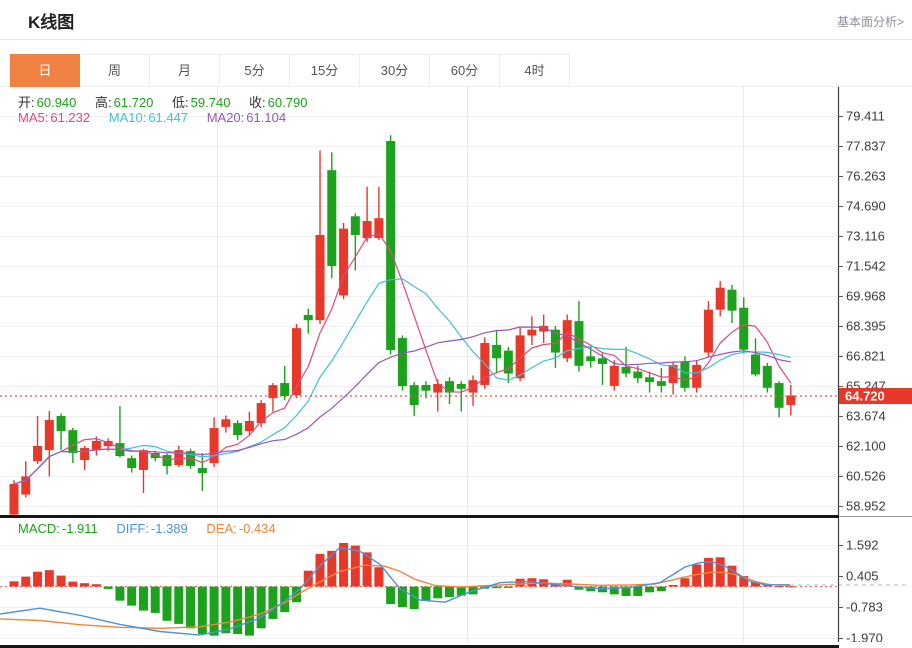 Image resolution: width=912 pixels, height=648 pixels. I want to click on svg-text: 63.674, so click(866, 415).